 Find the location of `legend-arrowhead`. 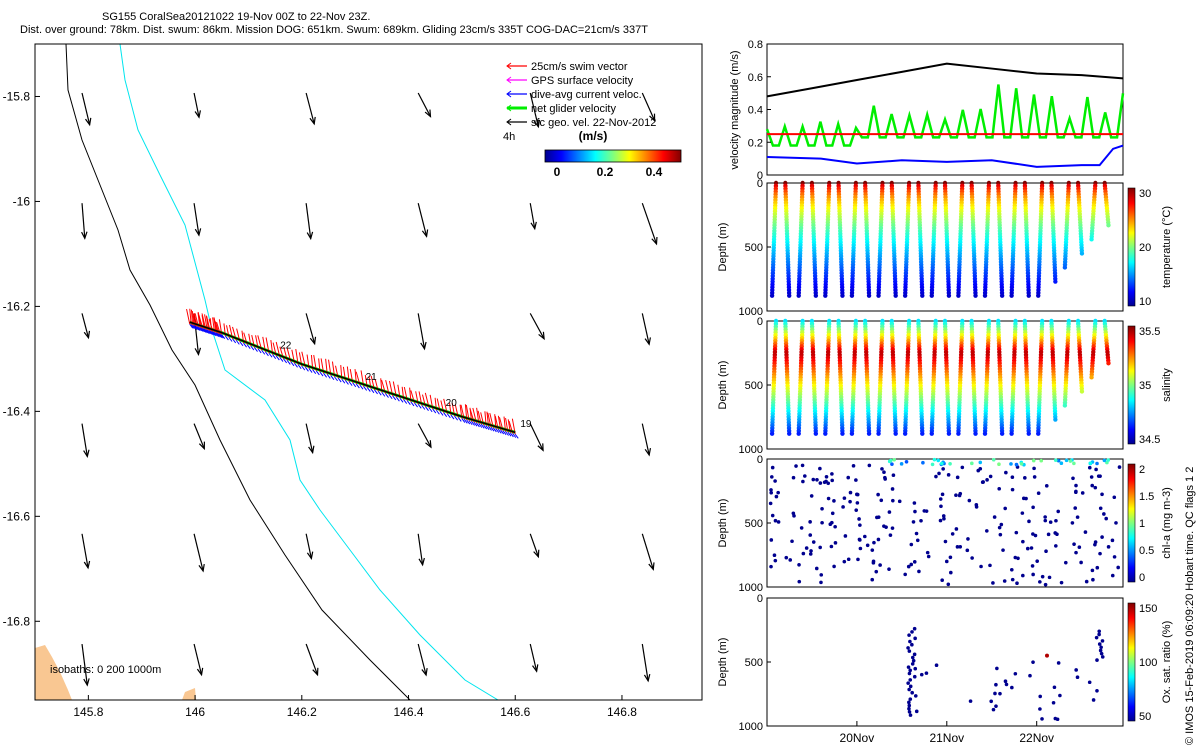

legend-arrowhead is located at coordinates (509, 108).